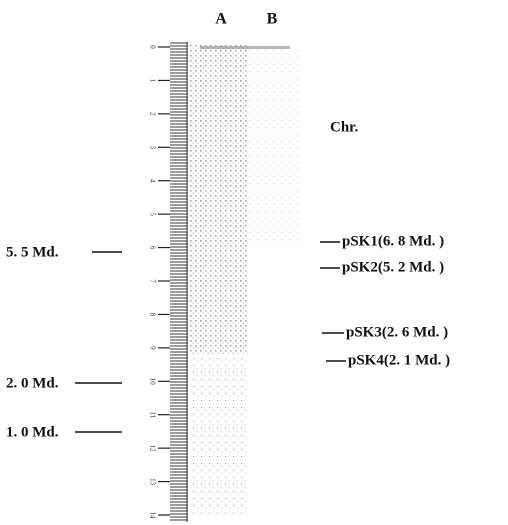  Describe the element at coordinates (344, 127) in the screenshot. I see `chromosome-label: Chr.` at that location.